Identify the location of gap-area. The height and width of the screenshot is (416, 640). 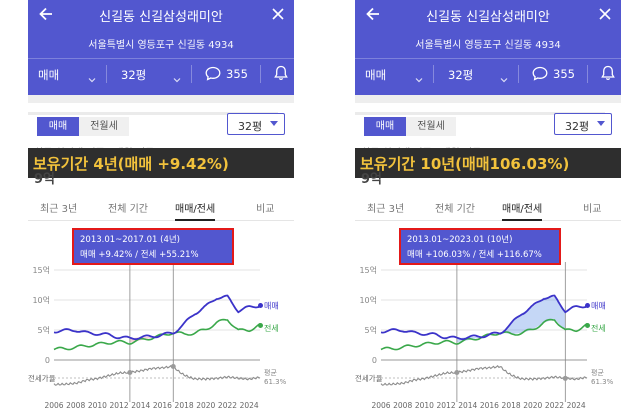
(511, 320).